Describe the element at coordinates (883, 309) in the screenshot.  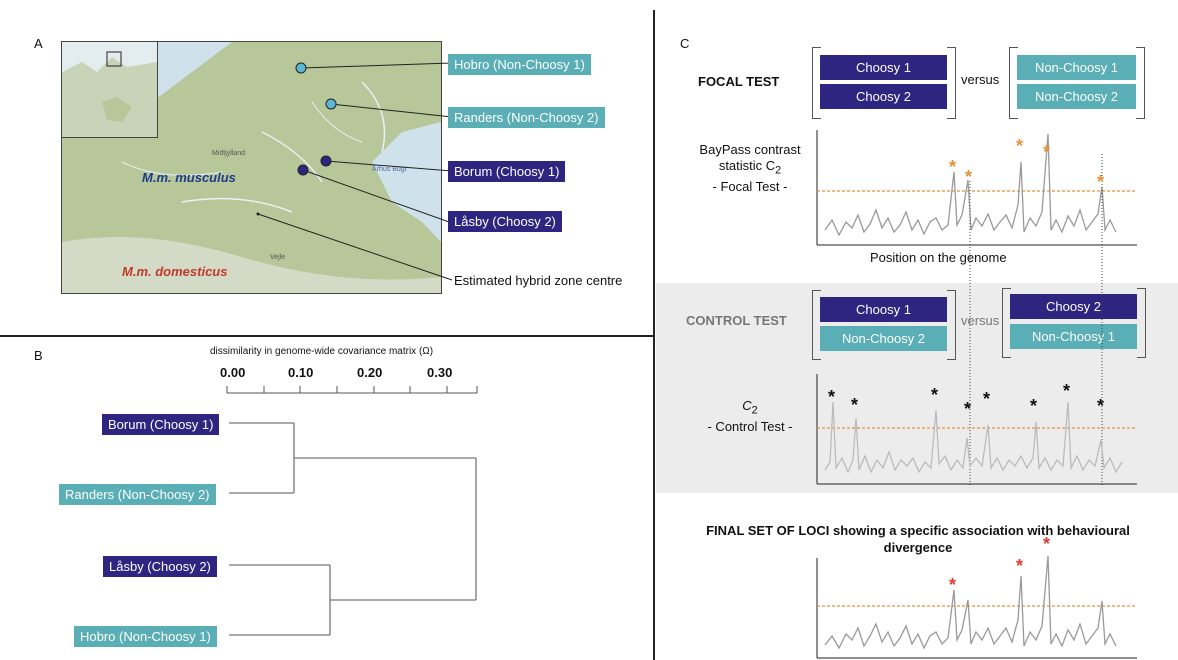
I see `control-choosy-1: Choosy 1` at that location.